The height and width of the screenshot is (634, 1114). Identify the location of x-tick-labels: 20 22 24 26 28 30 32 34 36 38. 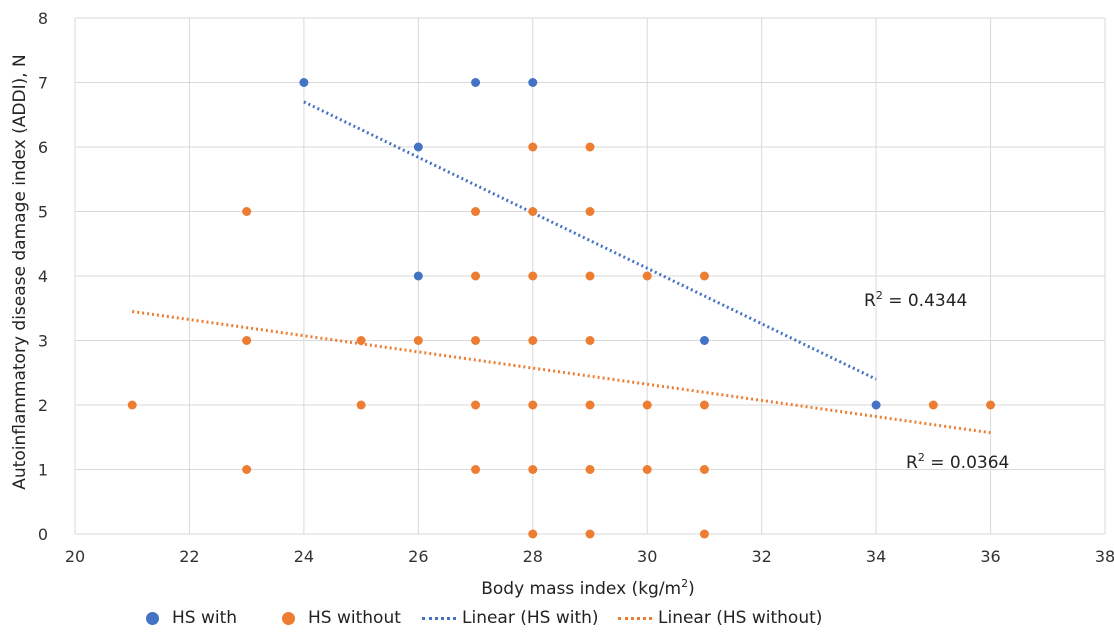
(589, 556).